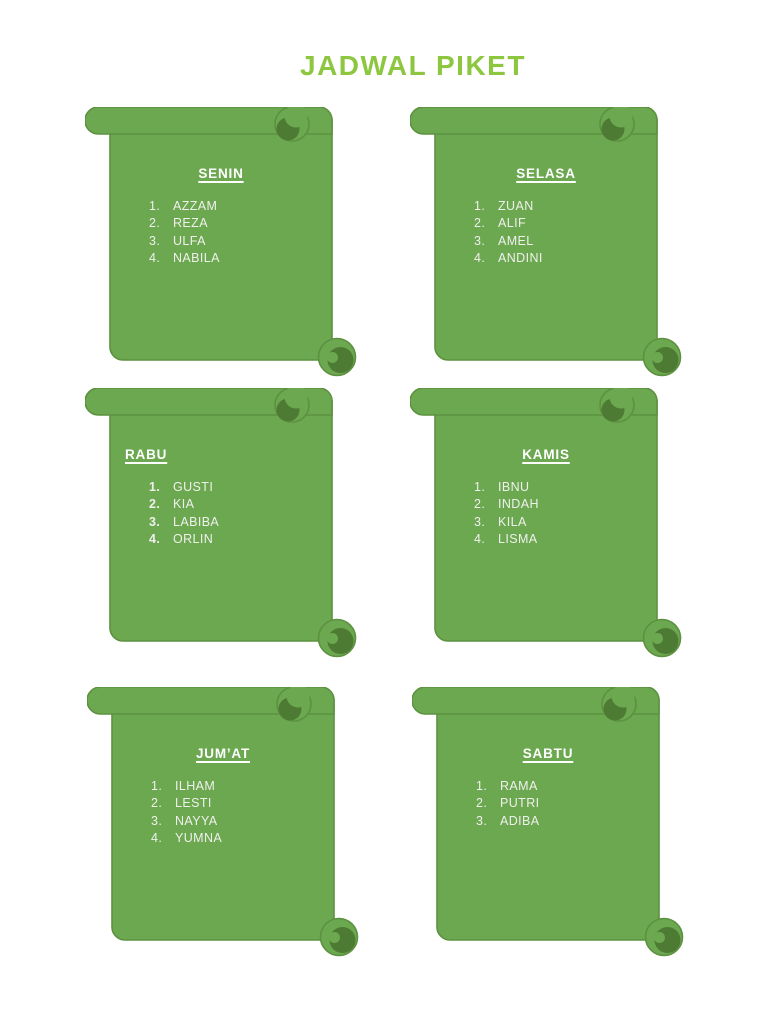 The image size is (768, 1024). I want to click on member-row: 1. RAMA, so click(567, 786).